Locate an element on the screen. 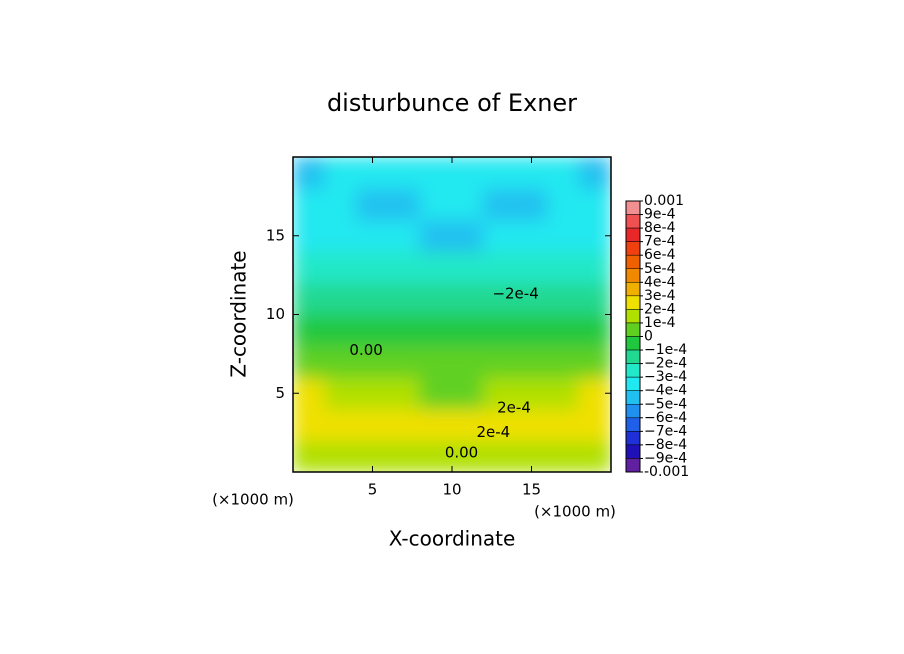 The image size is (904, 654). colorbar-label: 4e-4 is located at coordinates (660, 282).